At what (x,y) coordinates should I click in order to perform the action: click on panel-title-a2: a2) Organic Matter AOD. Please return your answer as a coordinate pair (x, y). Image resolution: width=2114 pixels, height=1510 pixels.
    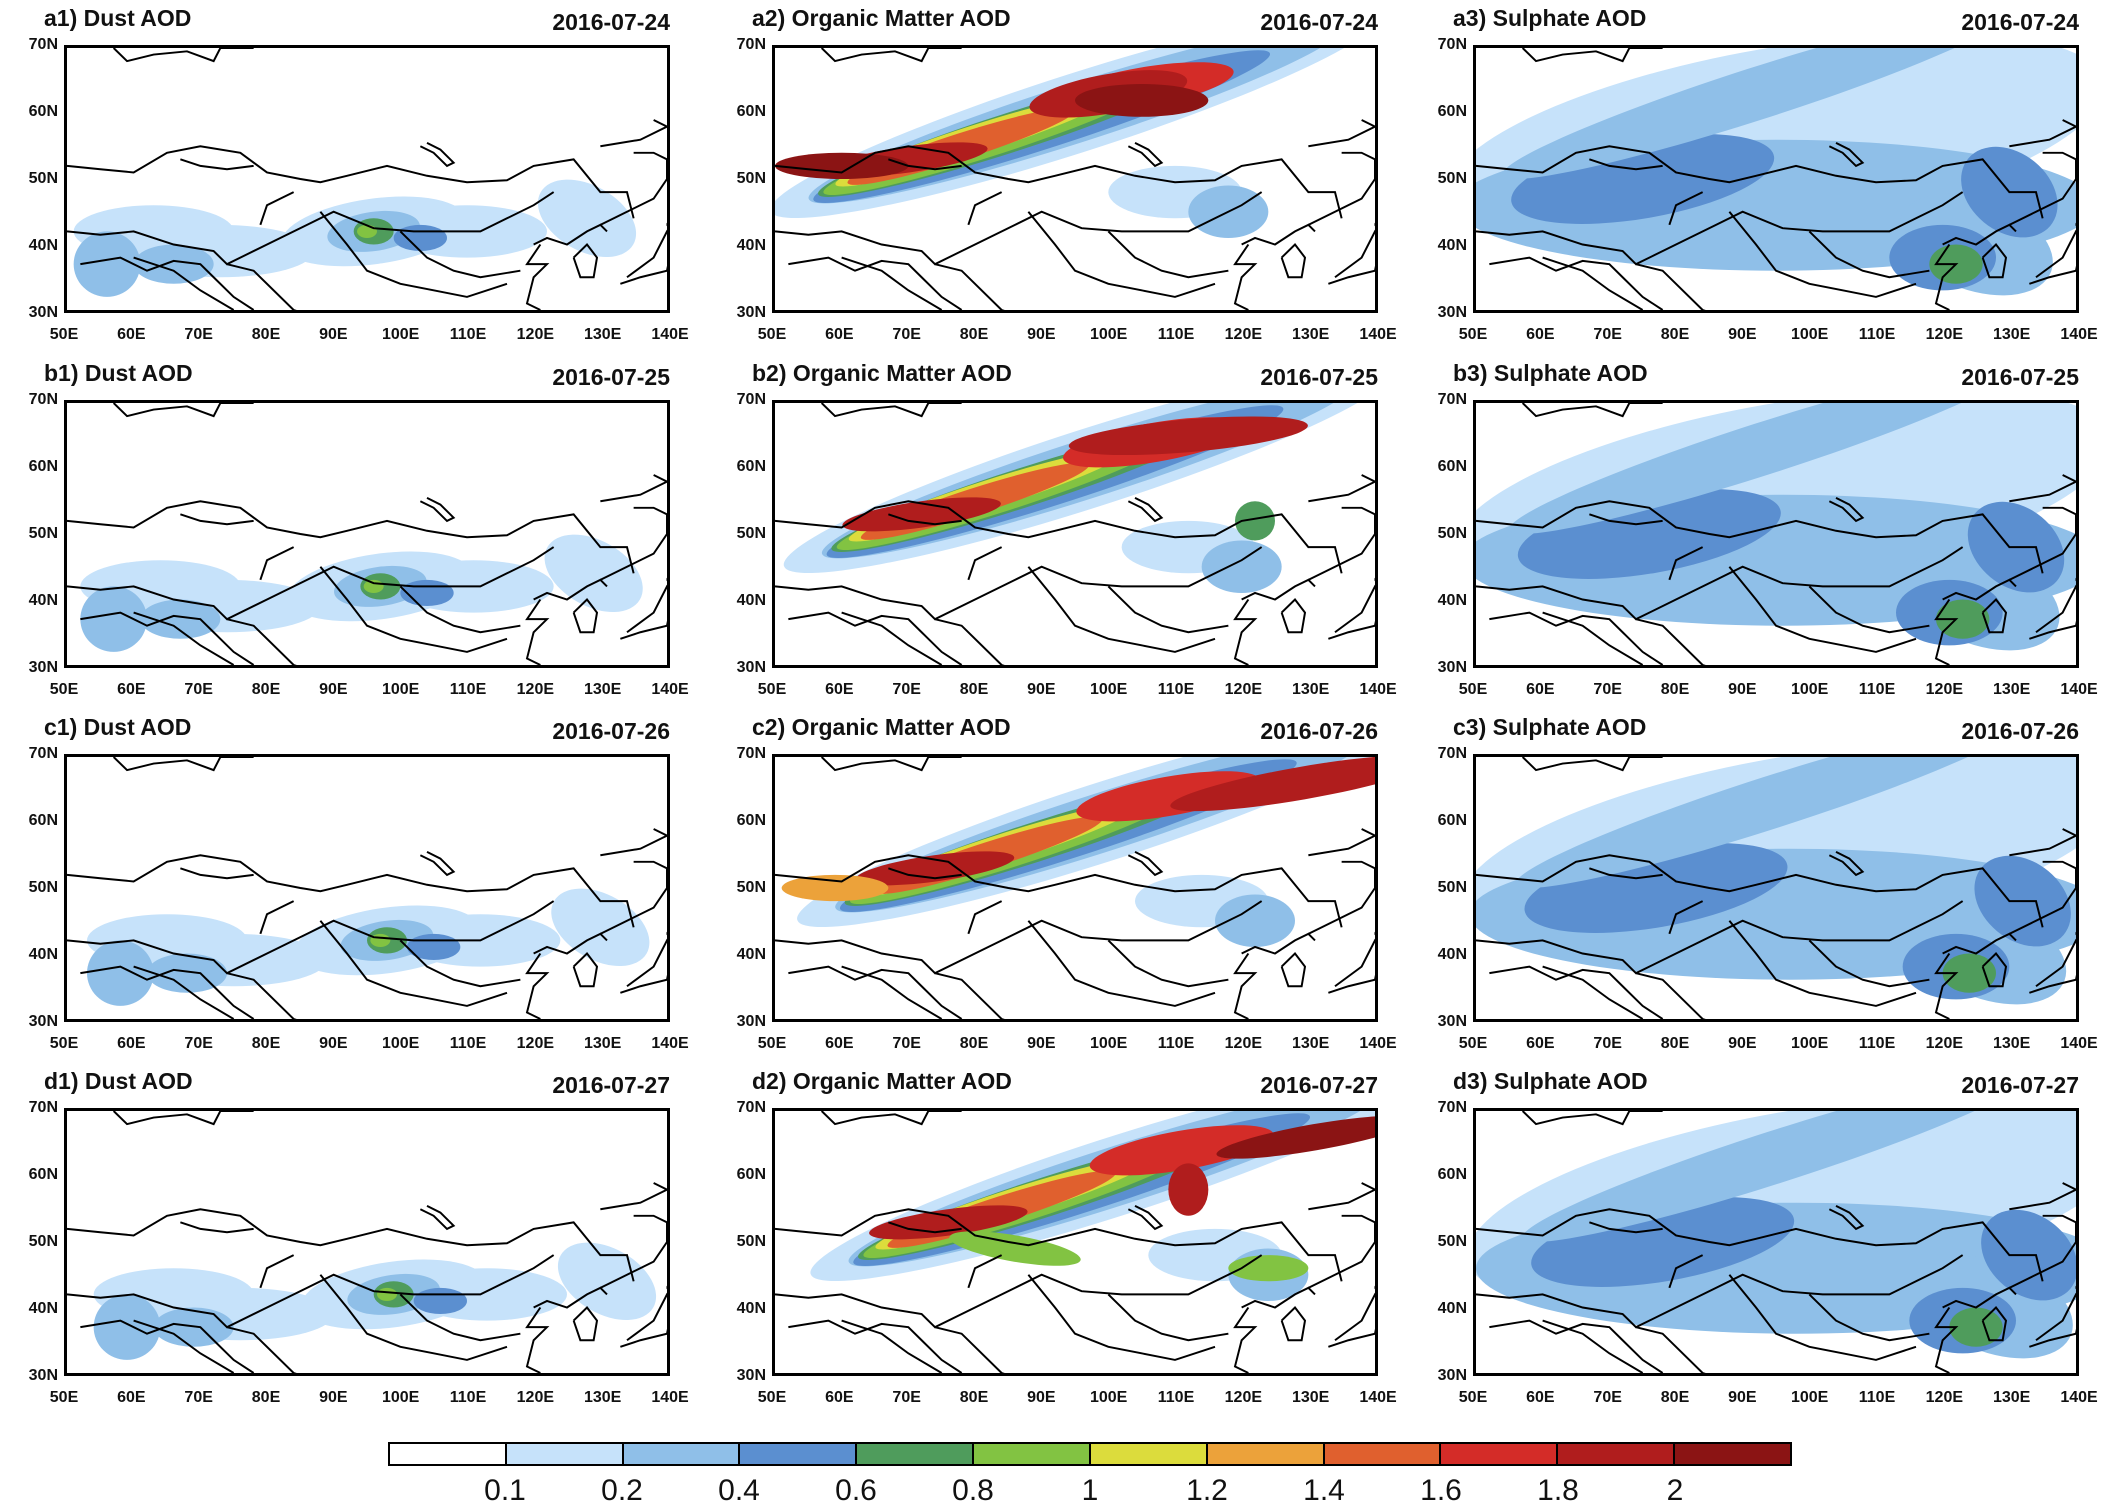
    Looking at the image, I should click on (881, 18).